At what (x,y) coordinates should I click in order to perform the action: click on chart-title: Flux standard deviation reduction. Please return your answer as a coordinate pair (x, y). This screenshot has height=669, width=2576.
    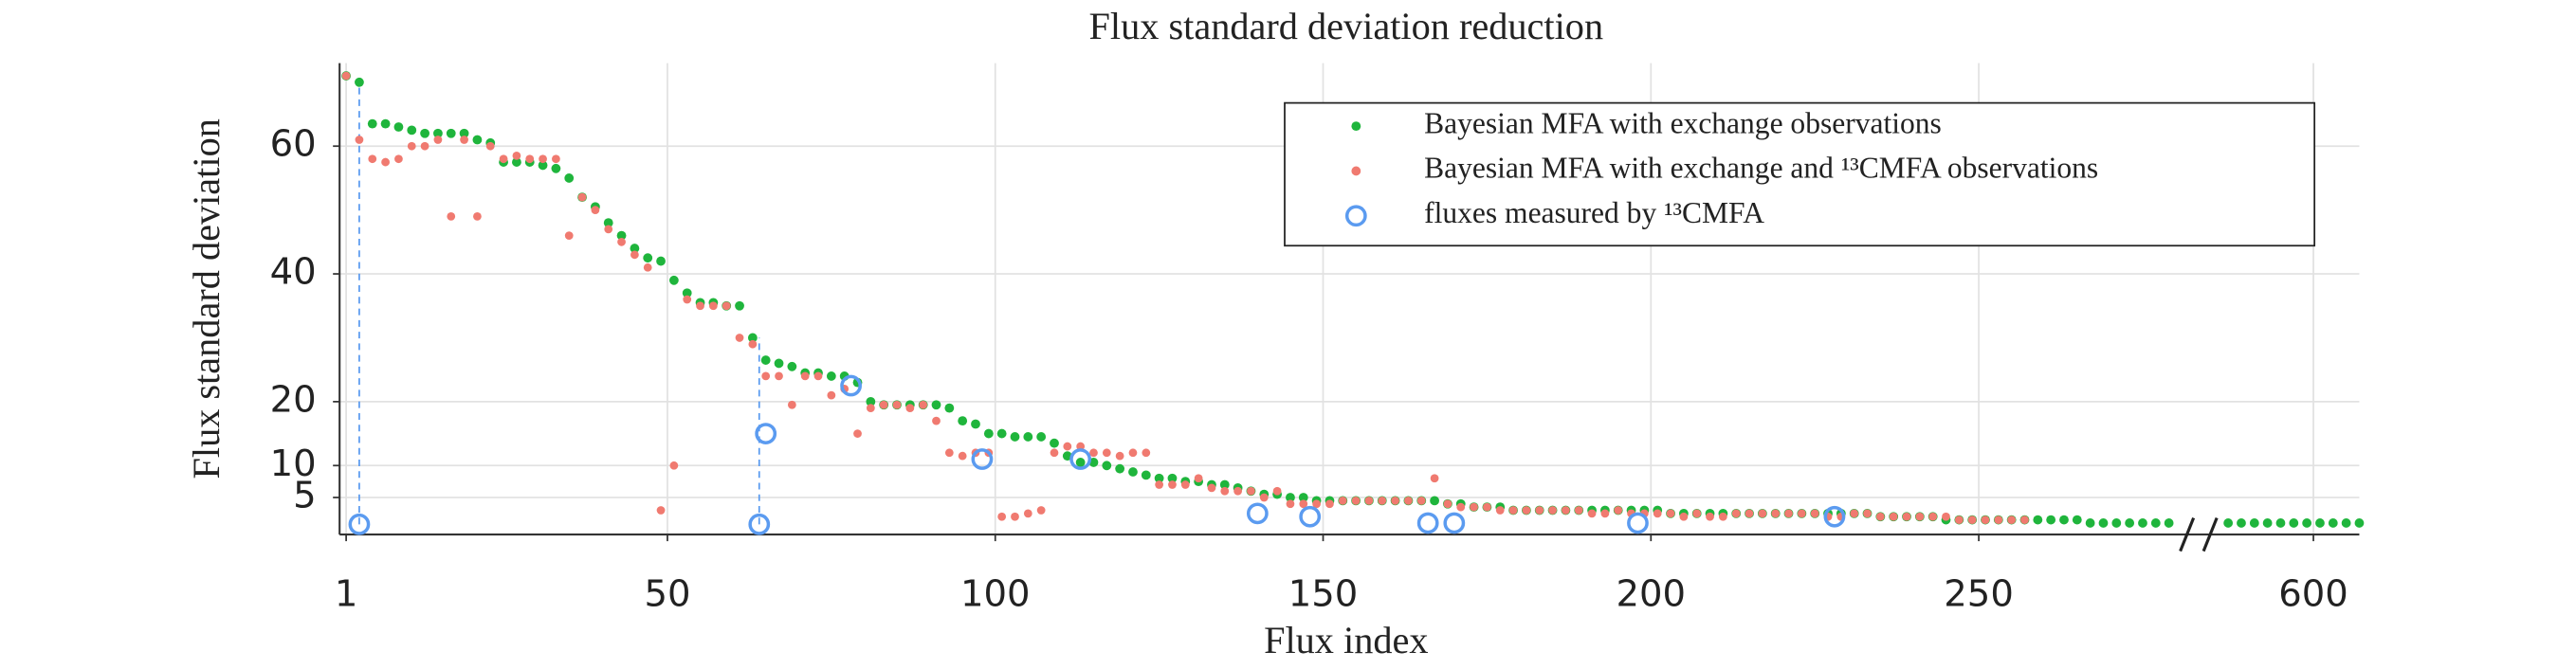
    Looking at the image, I should click on (1346, 26).